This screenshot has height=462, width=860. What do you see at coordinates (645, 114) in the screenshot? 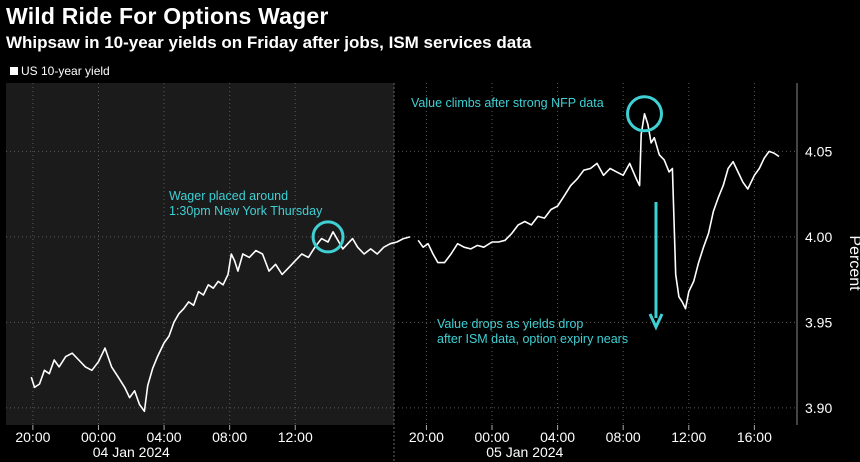
I see `annotation-circle-nfp` at bounding box center [645, 114].